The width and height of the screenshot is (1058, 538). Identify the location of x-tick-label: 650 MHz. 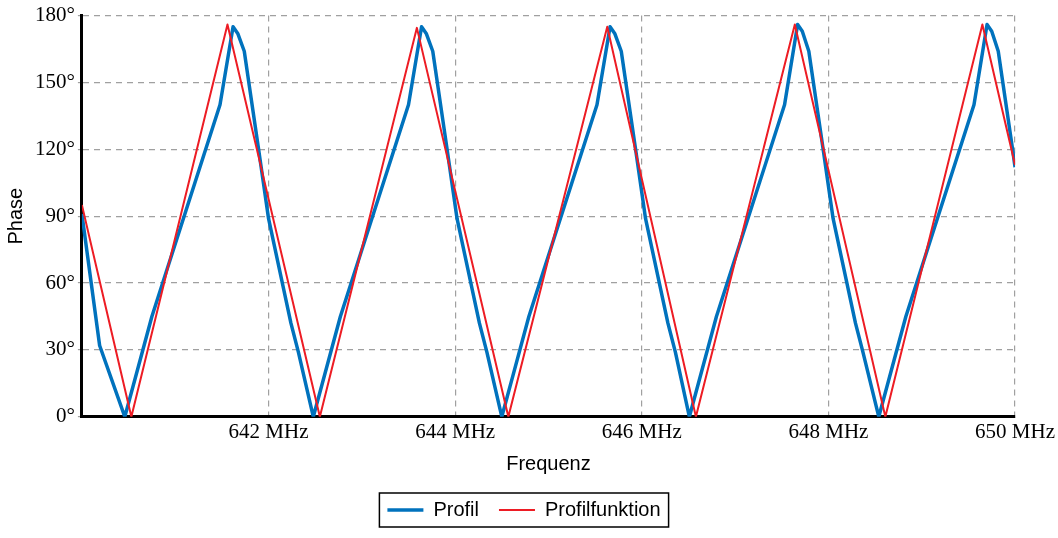
(1015, 430).